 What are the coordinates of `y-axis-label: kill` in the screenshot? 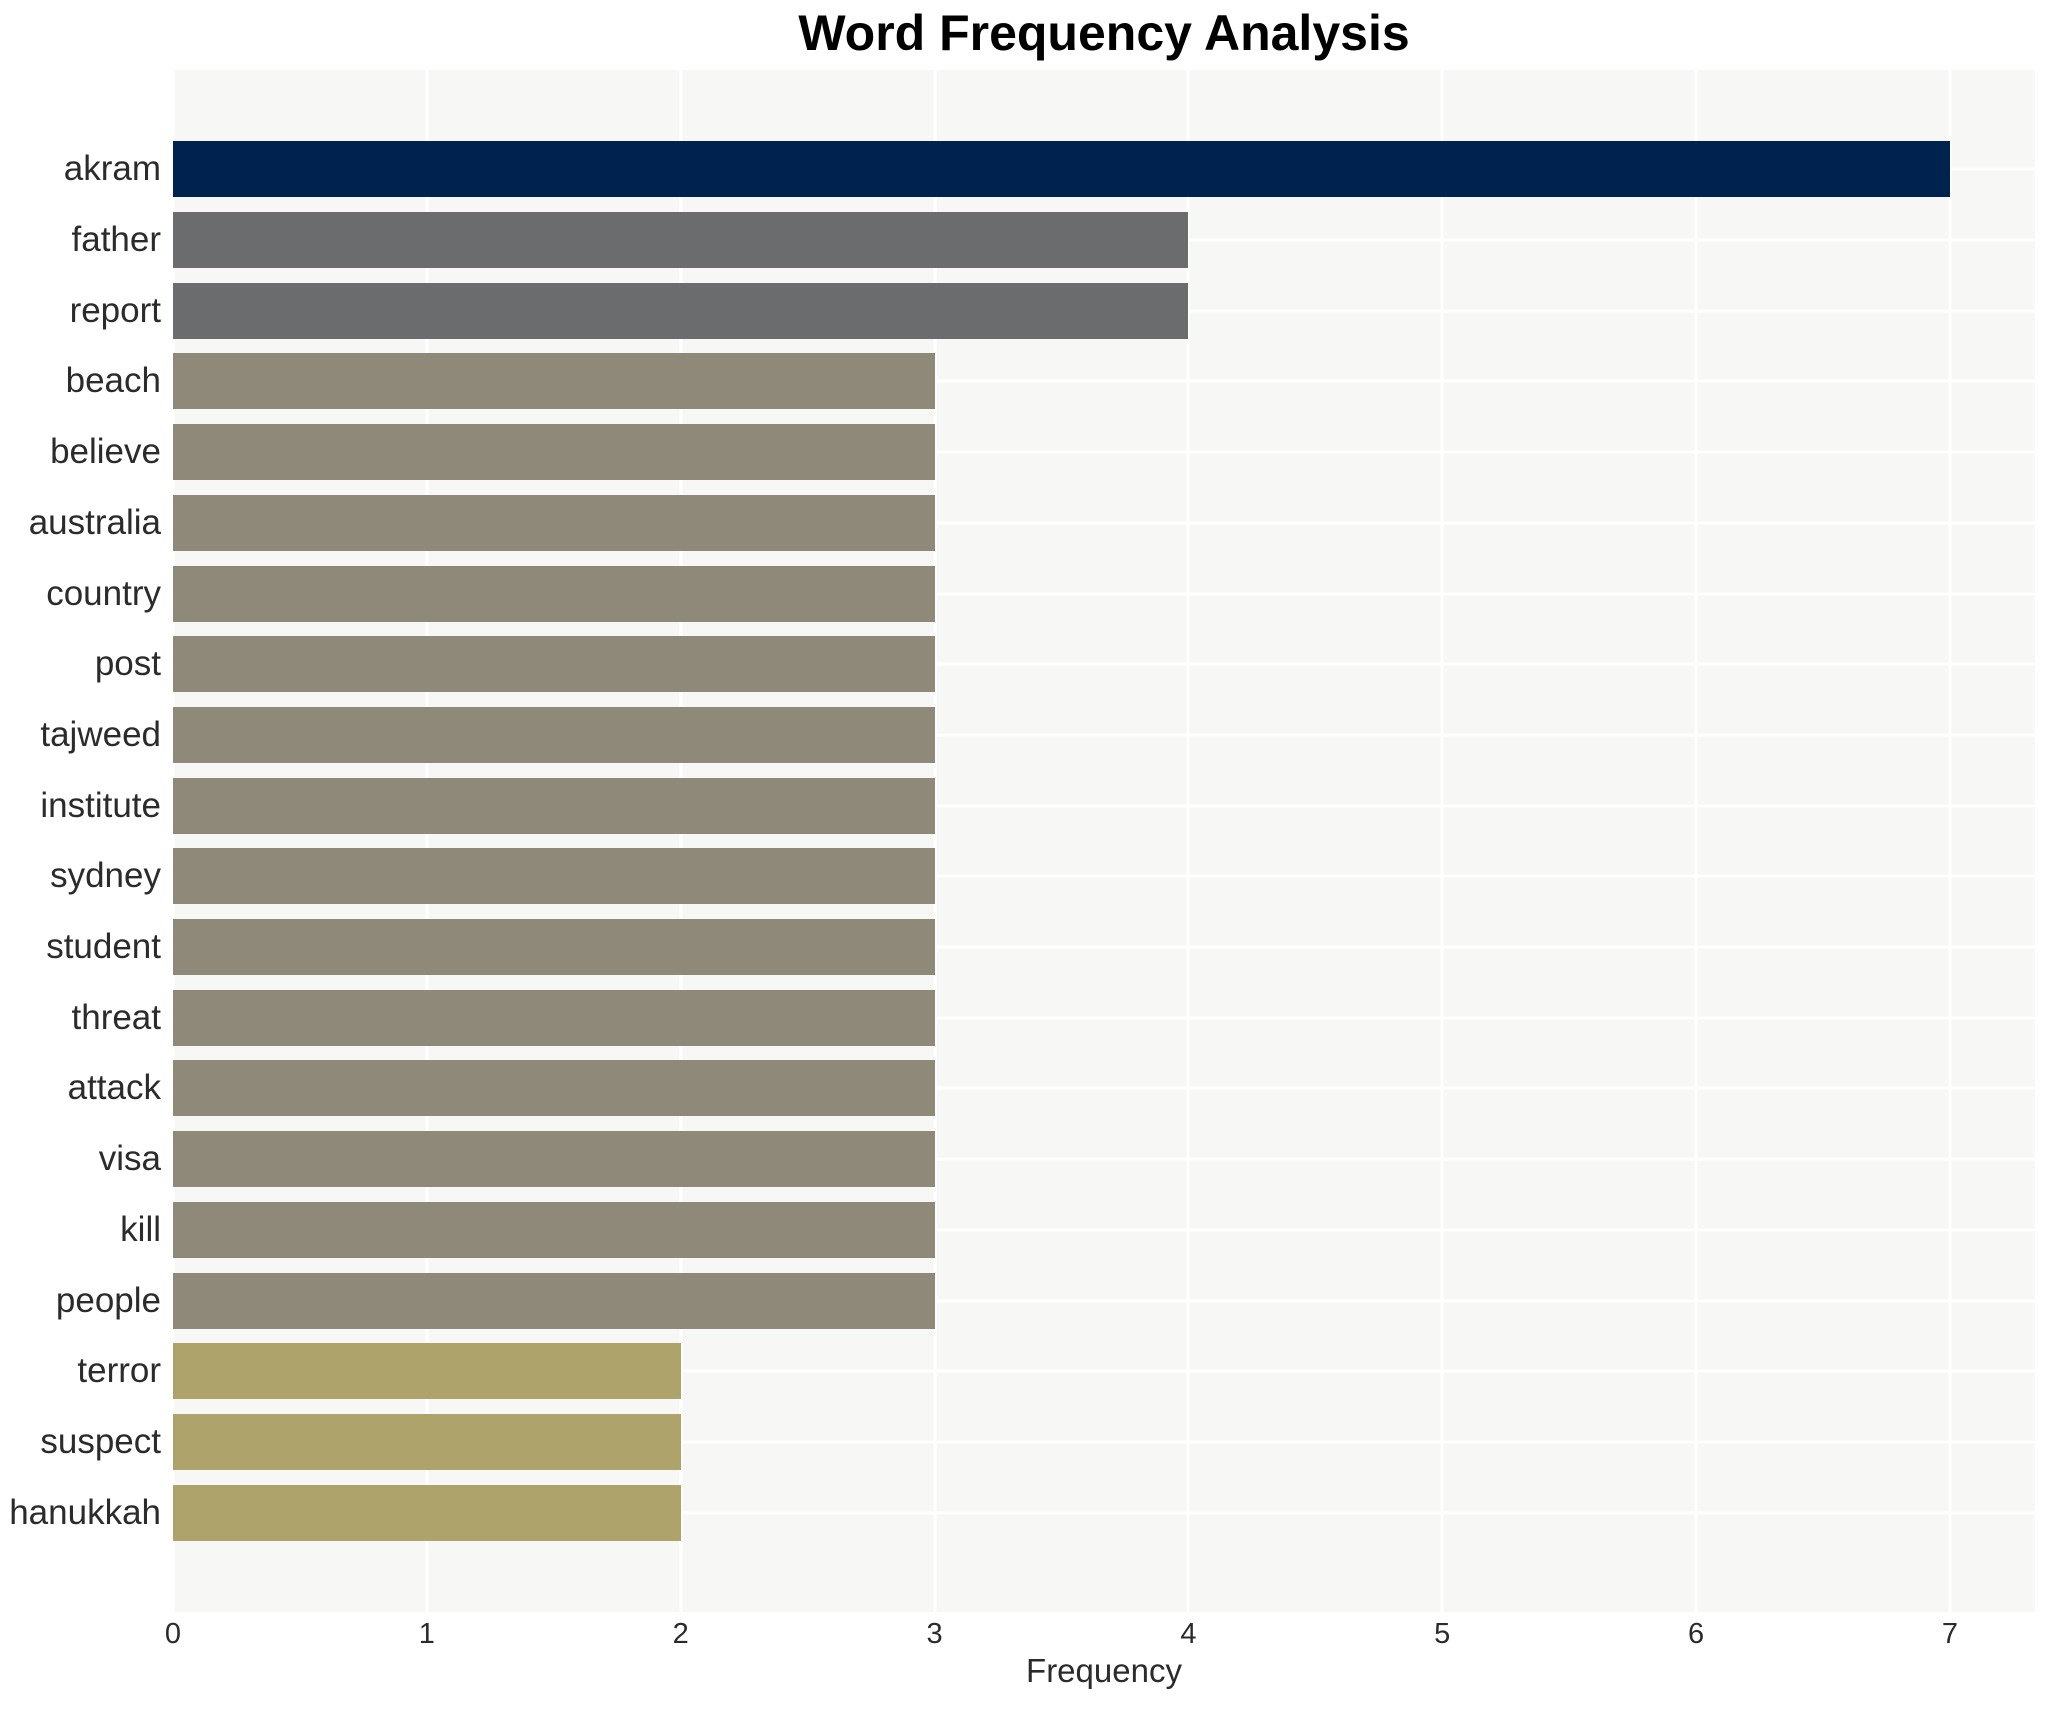 It's located at (140, 1229).